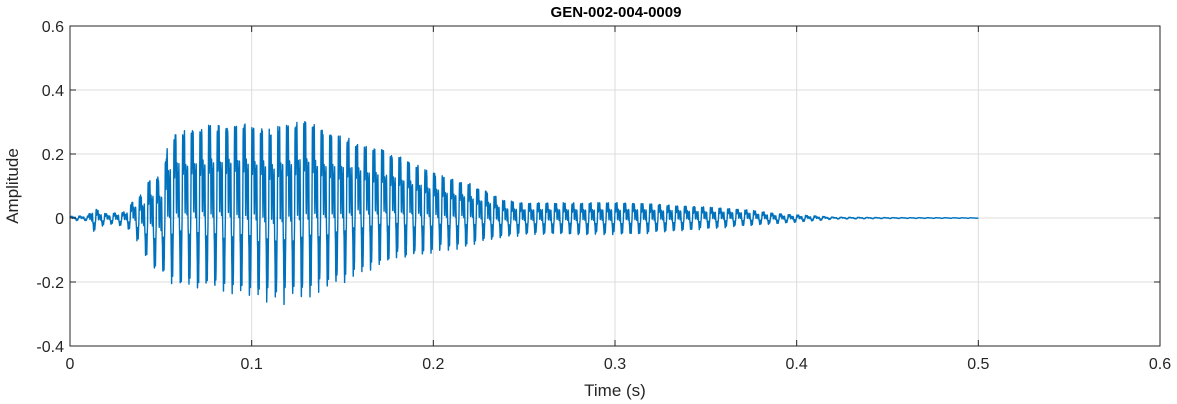 The height and width of the screenshot is (404, 1177). Describe the element at coordinates (252, 364) in the screenshot. I see `x-tick-label: 0.1` at that location.